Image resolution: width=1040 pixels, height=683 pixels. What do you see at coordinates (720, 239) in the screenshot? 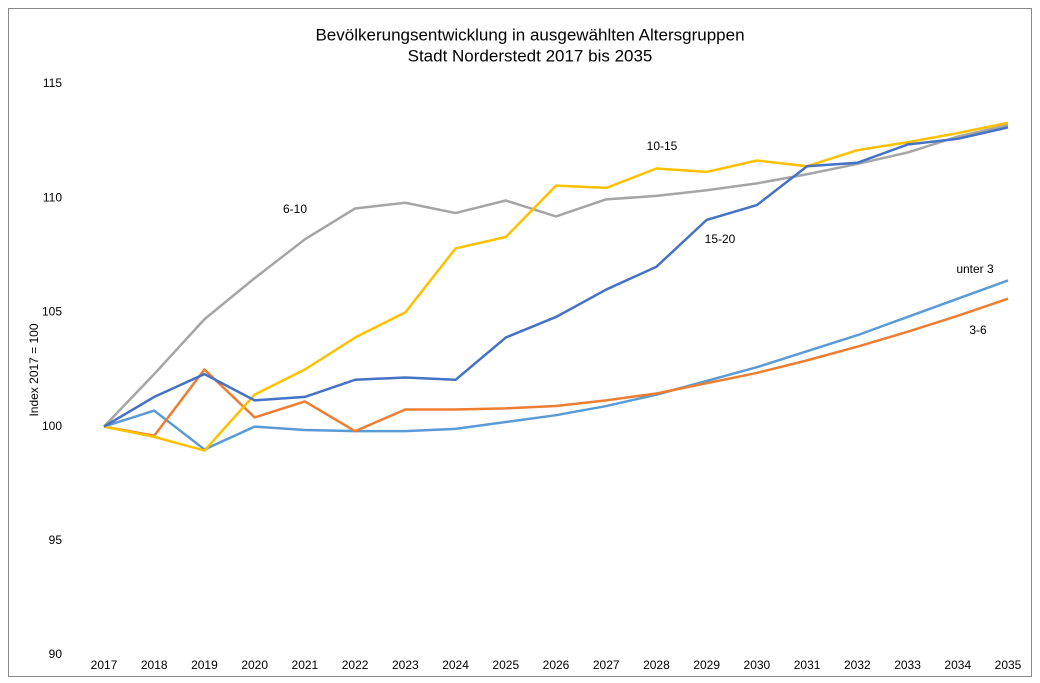
I see `series-label: 15-20` at bounding box center [720, 239].